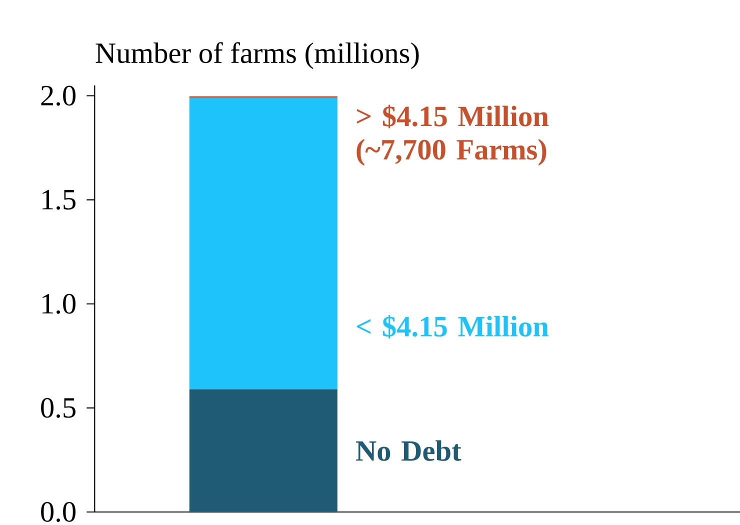 This screenshot has height=525, width=740. I want to click on y-tick-label: 0.5, so click(58, 408).